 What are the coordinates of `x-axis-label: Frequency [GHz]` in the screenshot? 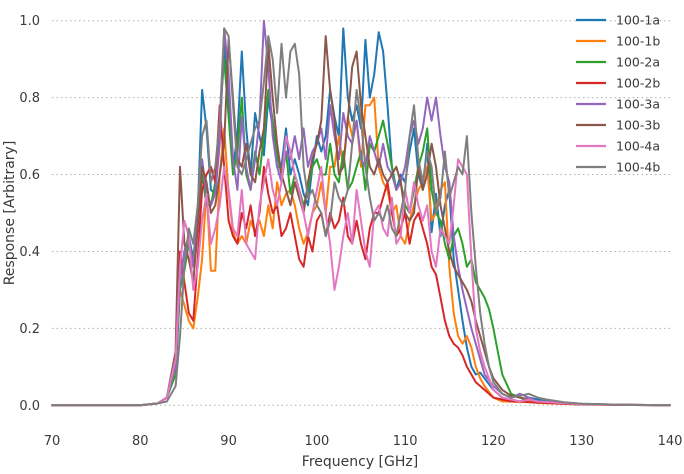 It's located at (360, 462).